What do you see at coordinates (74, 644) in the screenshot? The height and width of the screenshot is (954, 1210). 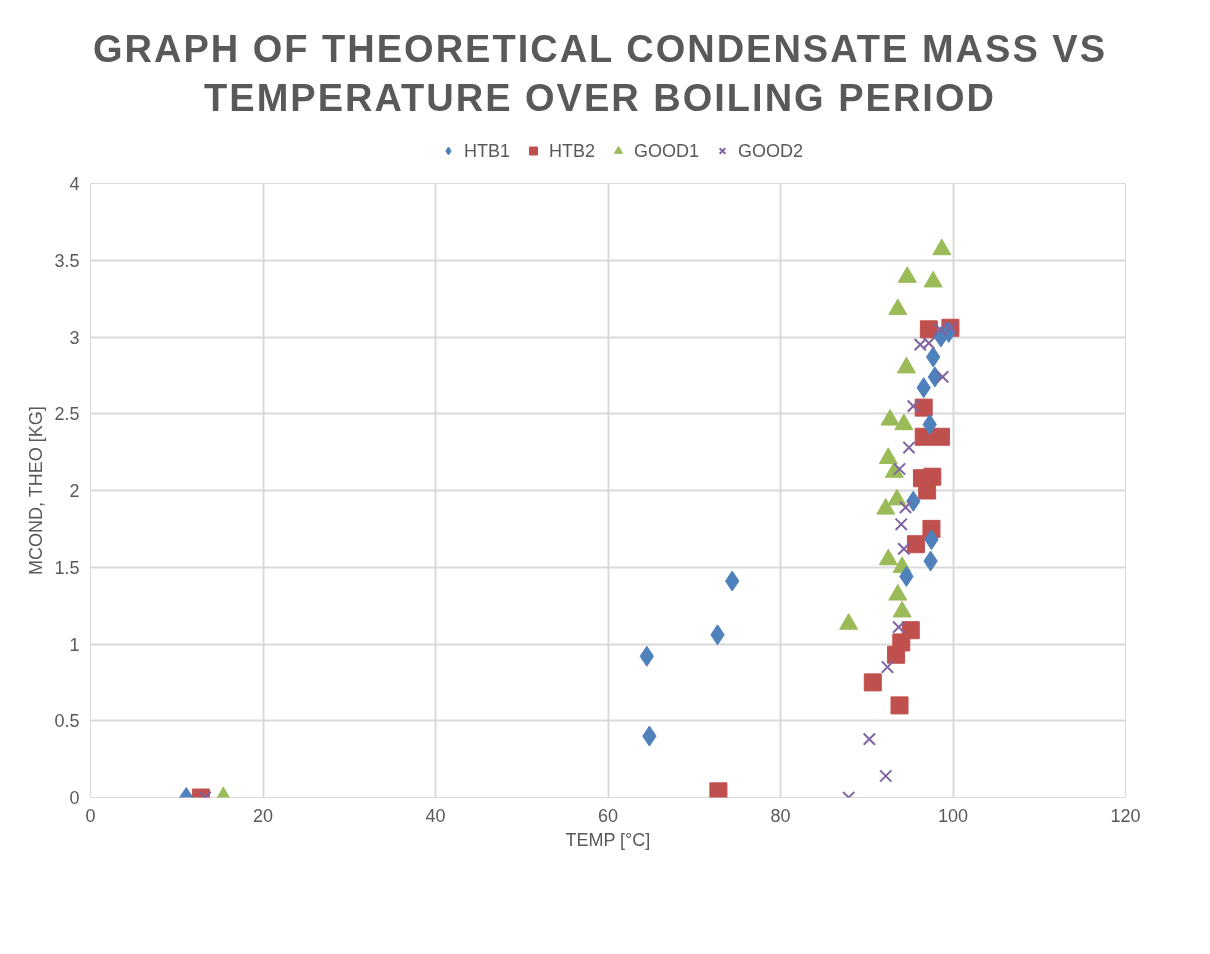 I see `y-tick-label: 1` at bounding box center [74, 644].